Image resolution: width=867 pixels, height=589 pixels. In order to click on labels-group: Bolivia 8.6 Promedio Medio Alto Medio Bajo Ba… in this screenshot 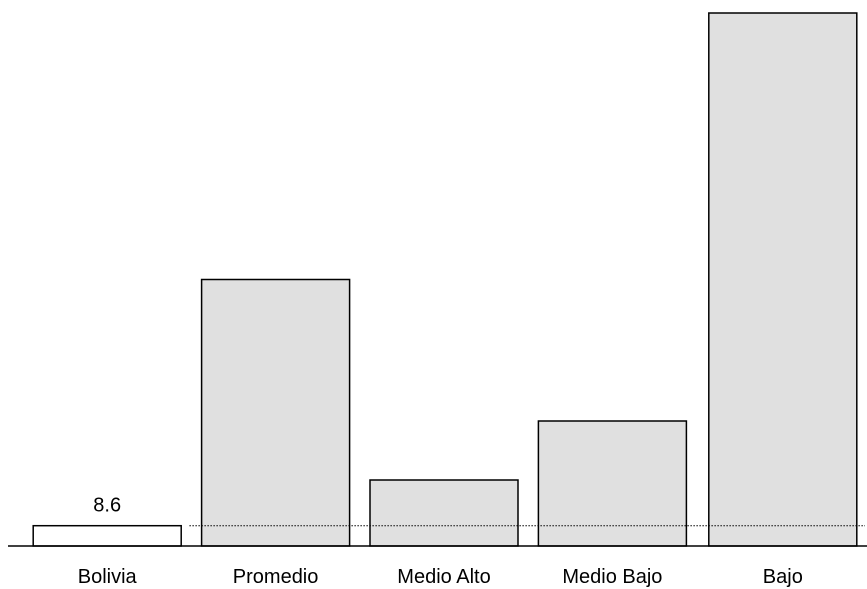, I will do `click(440, 541)`.